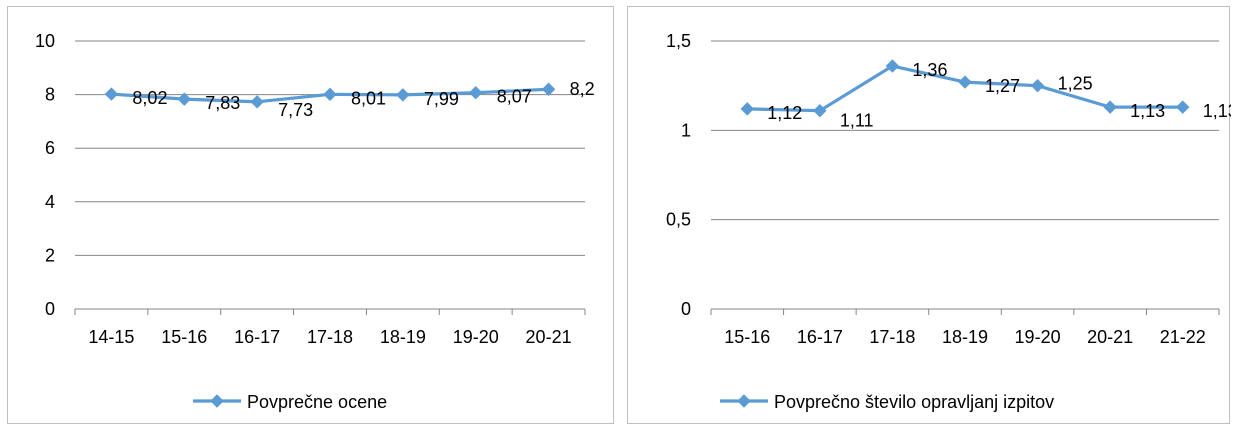 Image resolution: width=1236 pixels, height=432 pixels. Describe the element at coordinates (50, 95) in the screenshot. I see `chart-0-y-tick-label: 8` at that location.